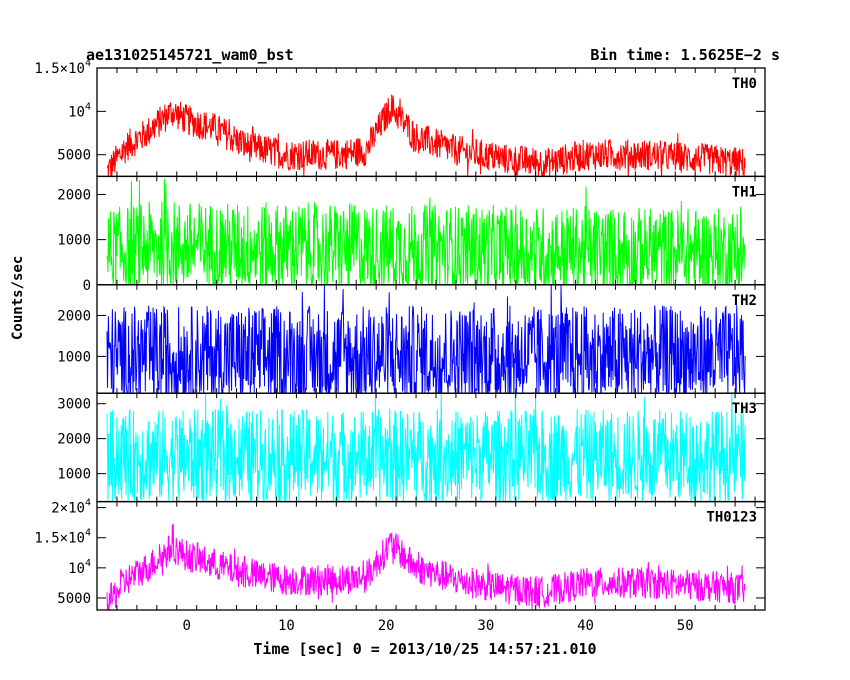 Image resolution: width=850 pixels, height=680 pixels. What do you see at coordinates (744, 192) in the screenshot?
I see `panel-label-th1: TH1` at bounding box center [744, 192].